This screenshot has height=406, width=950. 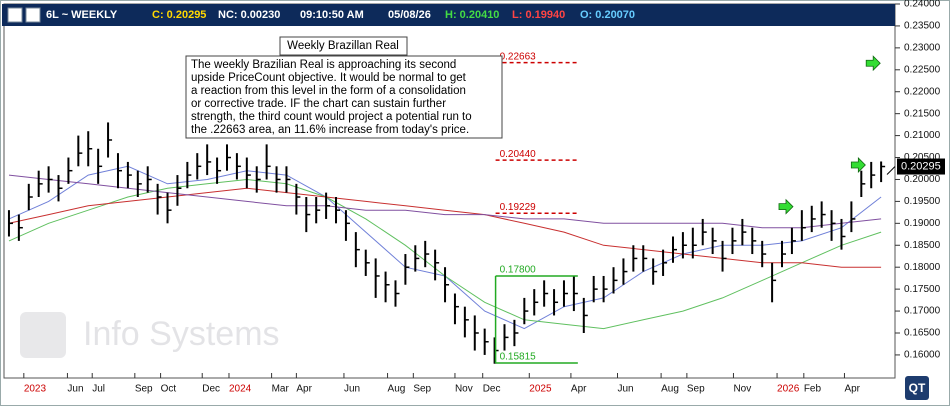 I want to click on header-low: L: 0.19940, so click(x=538, y=15).